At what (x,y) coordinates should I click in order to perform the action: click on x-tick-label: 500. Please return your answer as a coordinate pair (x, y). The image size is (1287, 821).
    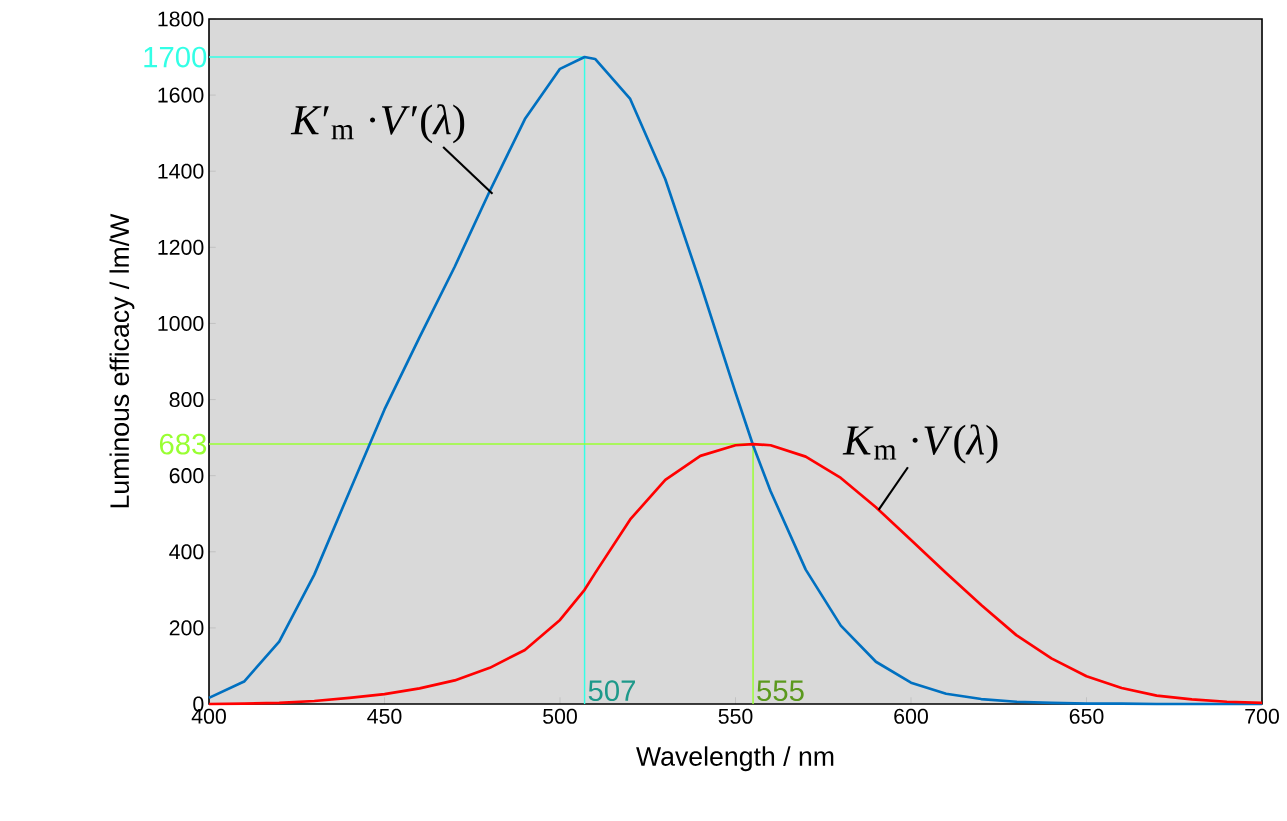
    Looking at the image, I should click on (560, 716).